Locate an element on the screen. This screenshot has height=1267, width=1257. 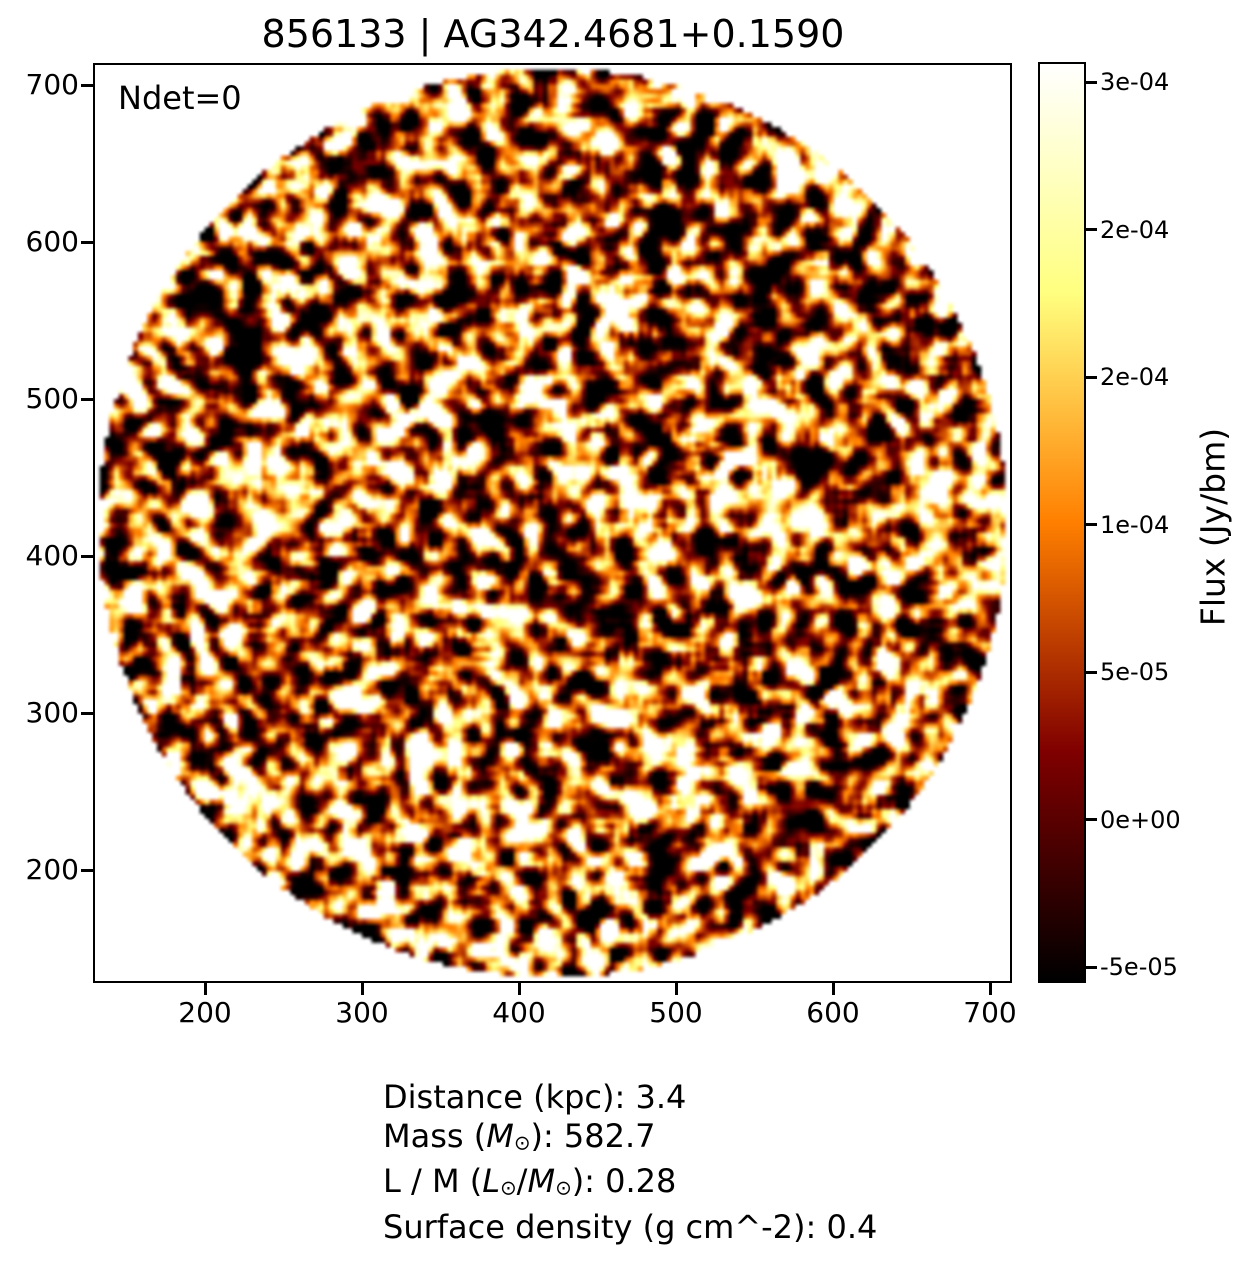
info-label: Mass ( is located at coordinates (435, 1136).